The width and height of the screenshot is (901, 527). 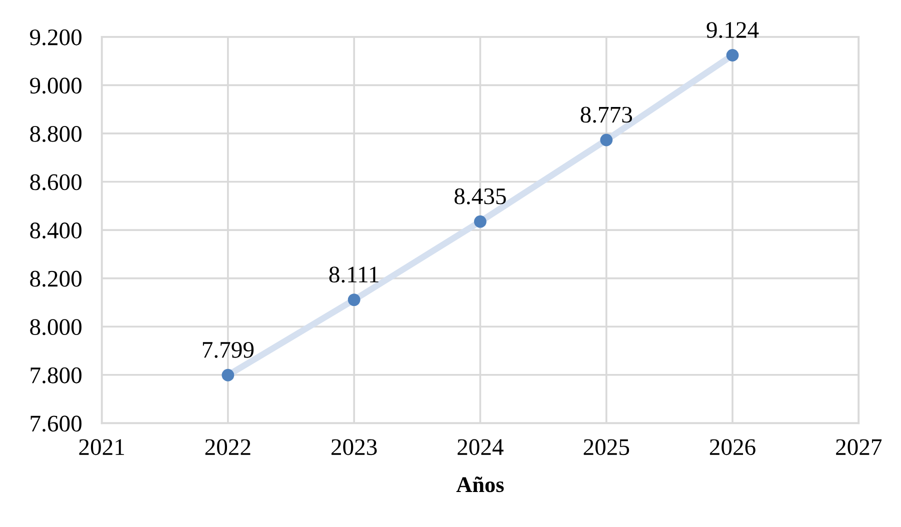 What do you see at coordinates (56, 134) in the screenshot?
I see `y-tick-label: 8.800` at bounding box center [56, 134].